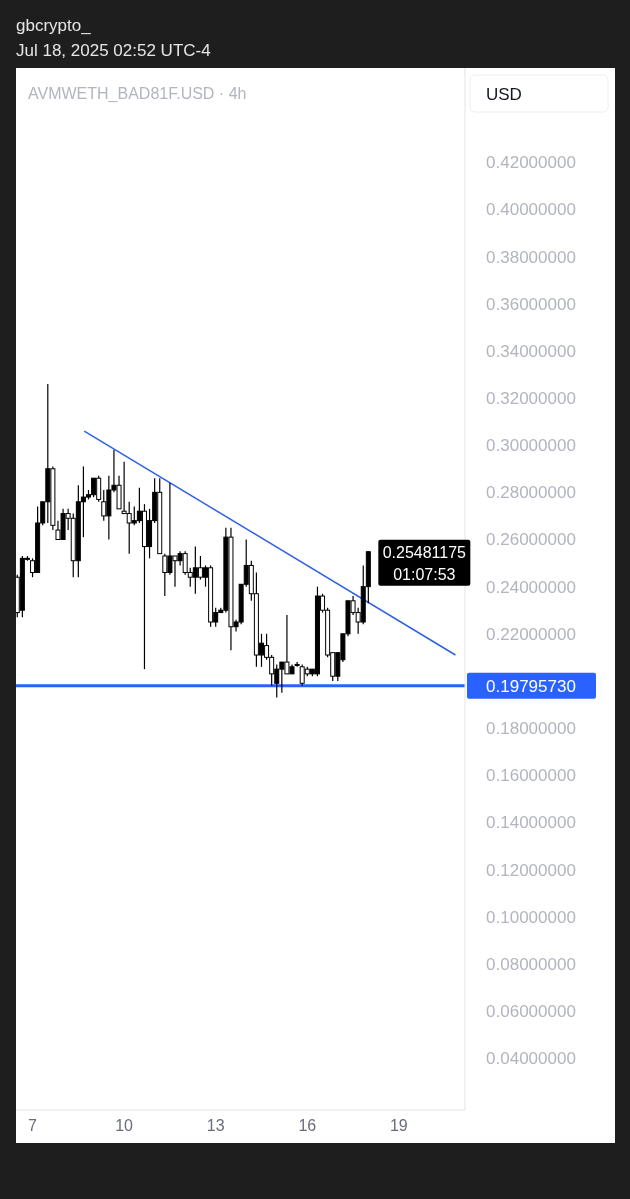 The height and width of the screenshot is (1199, 630). What do you see at coordinates (531, 870) in the screenshot?
I see `y-tick-label: 0.12000000` at bounding box center [531, 870].